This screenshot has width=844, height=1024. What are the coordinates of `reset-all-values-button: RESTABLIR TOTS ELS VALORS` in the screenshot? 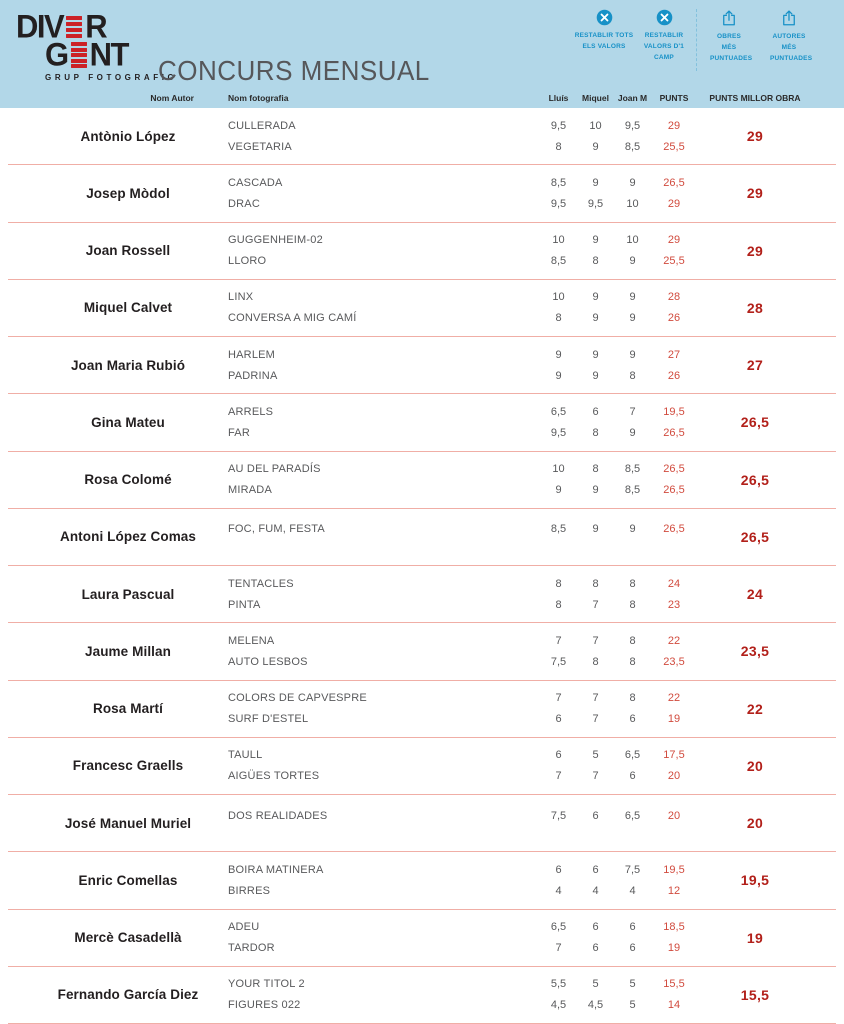 It's located at (604, 30).